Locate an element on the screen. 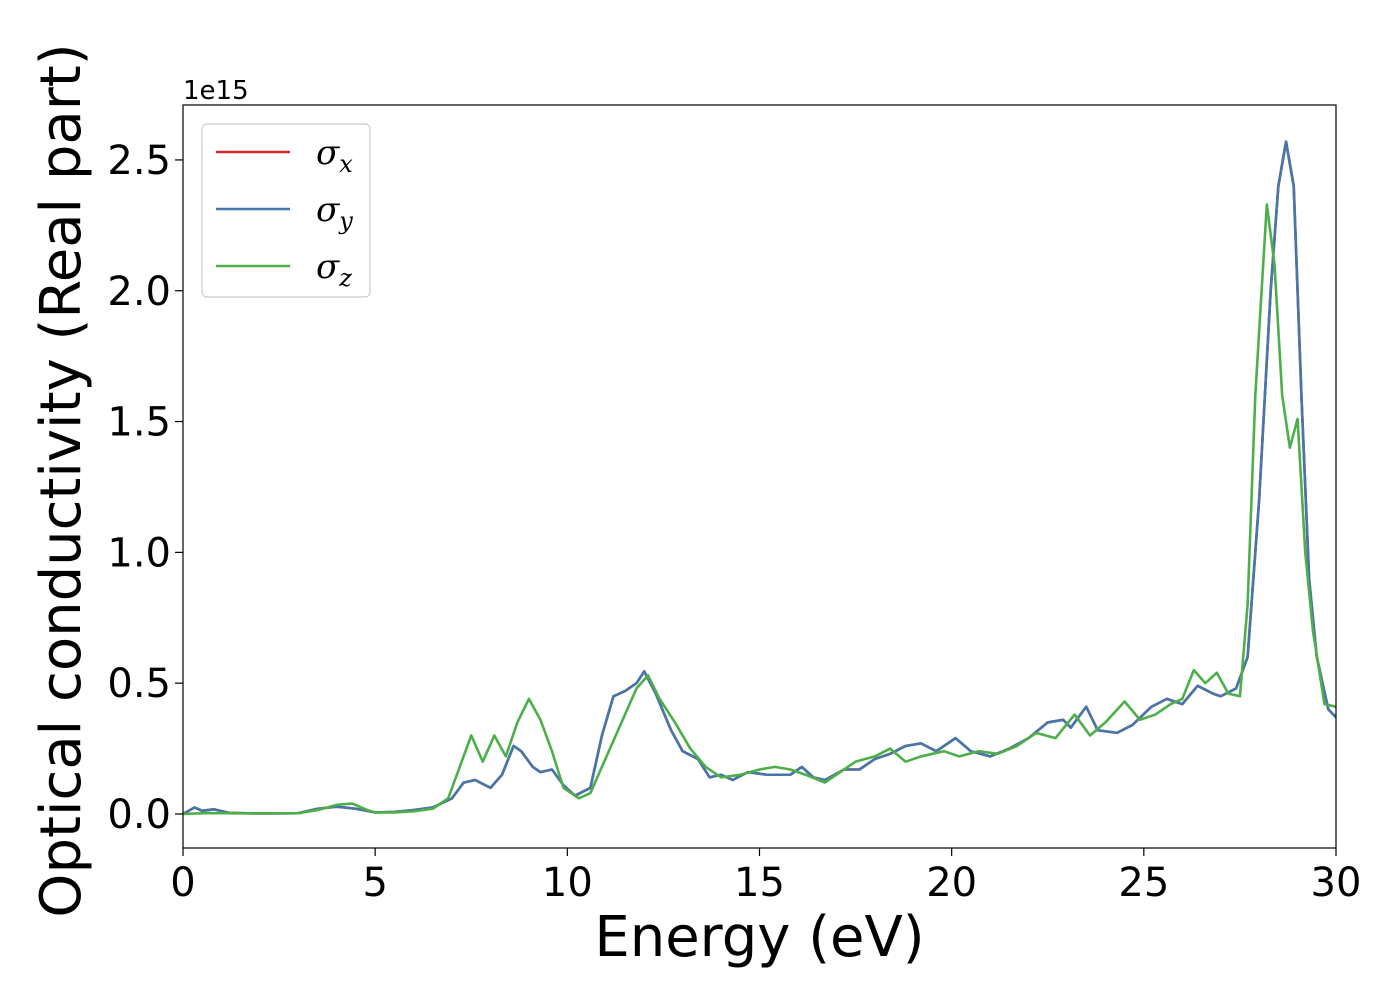  x-tick-label: 25 is located at coordinates (1143, 883).